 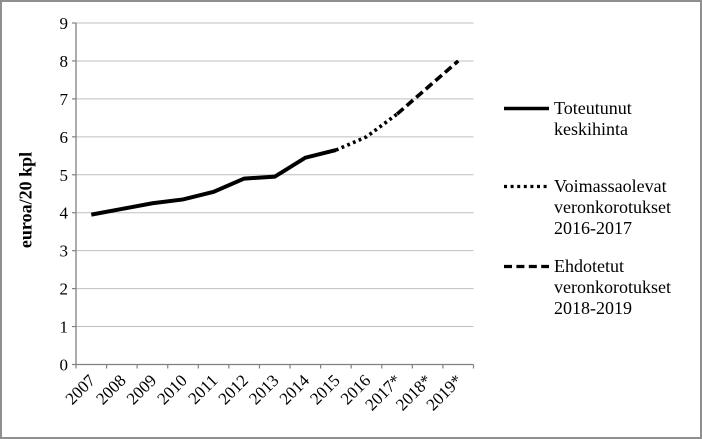 I want to click on y-tick-label: 7, so click(x=64, y=99).